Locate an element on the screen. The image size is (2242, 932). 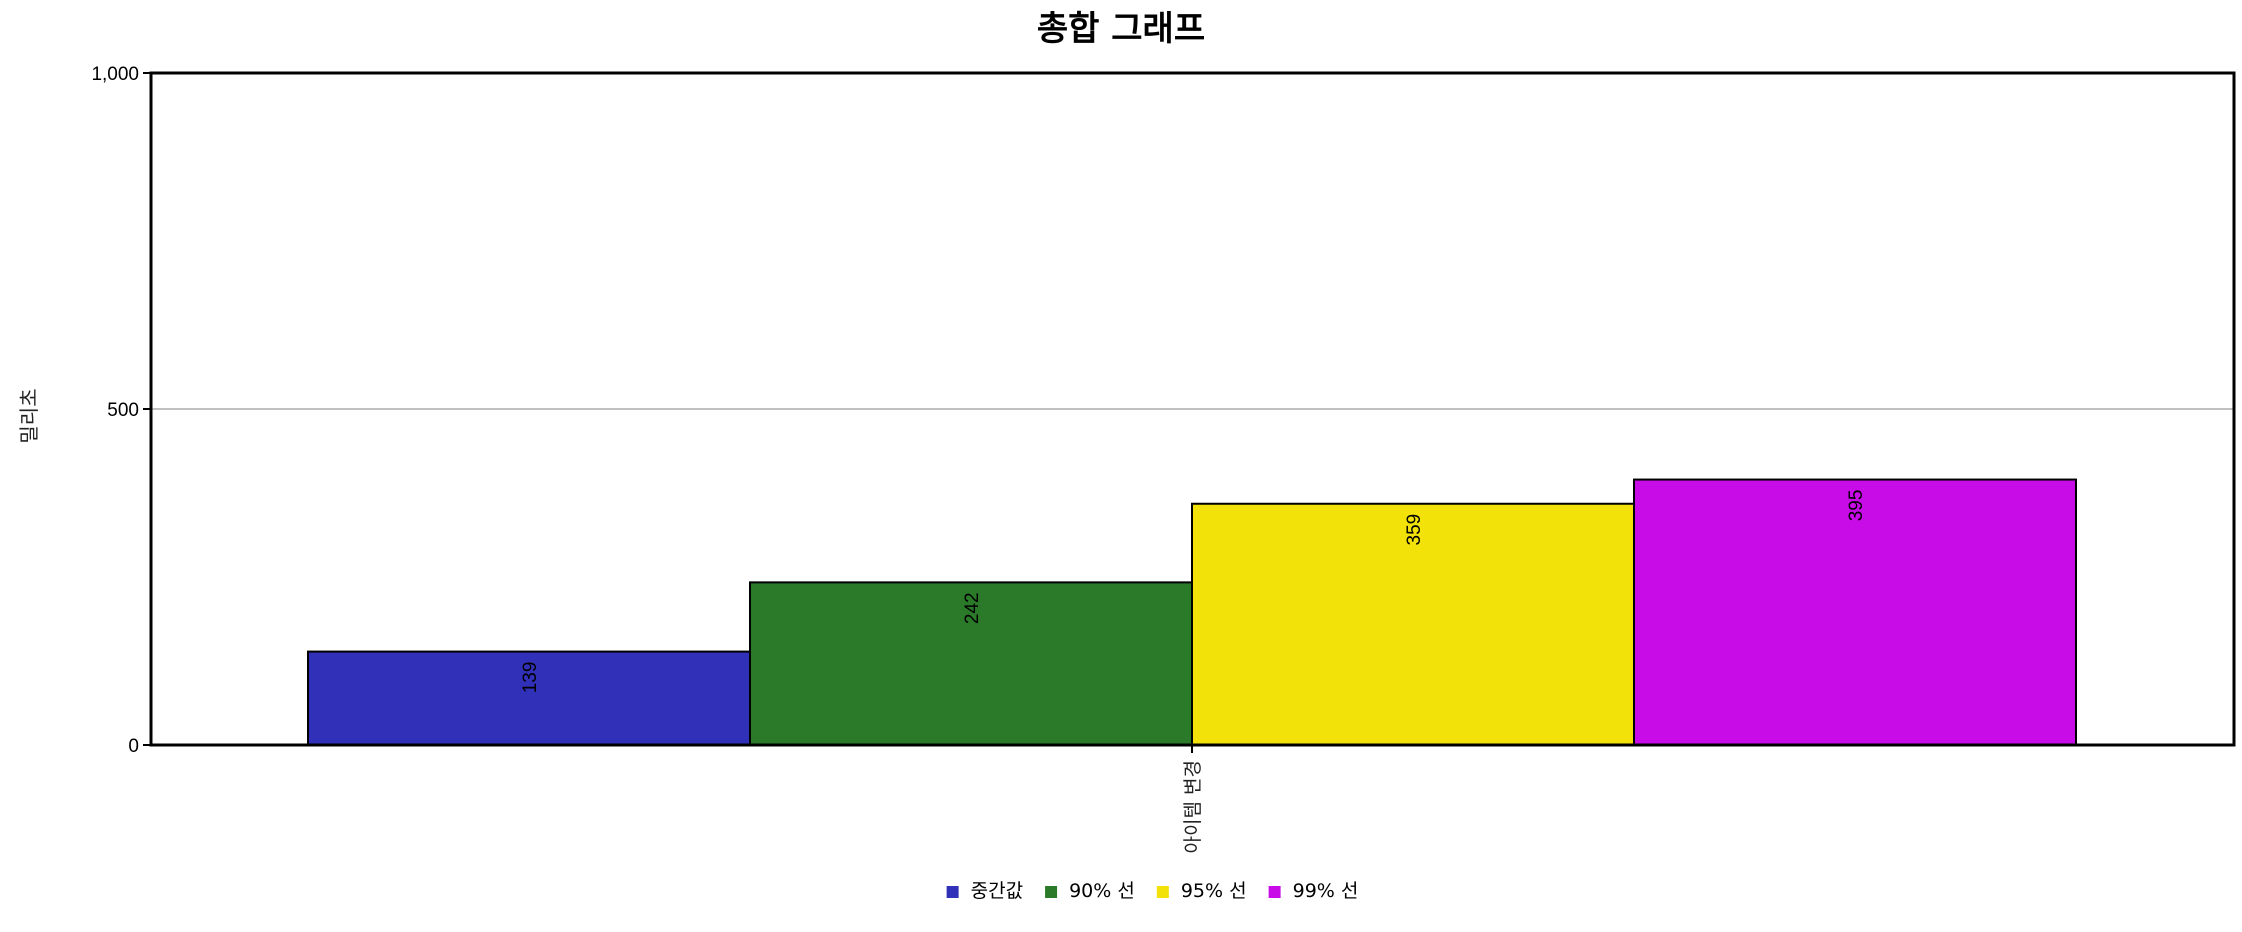
y-tick-label: 1,000 is located at coordinates (115, 74).